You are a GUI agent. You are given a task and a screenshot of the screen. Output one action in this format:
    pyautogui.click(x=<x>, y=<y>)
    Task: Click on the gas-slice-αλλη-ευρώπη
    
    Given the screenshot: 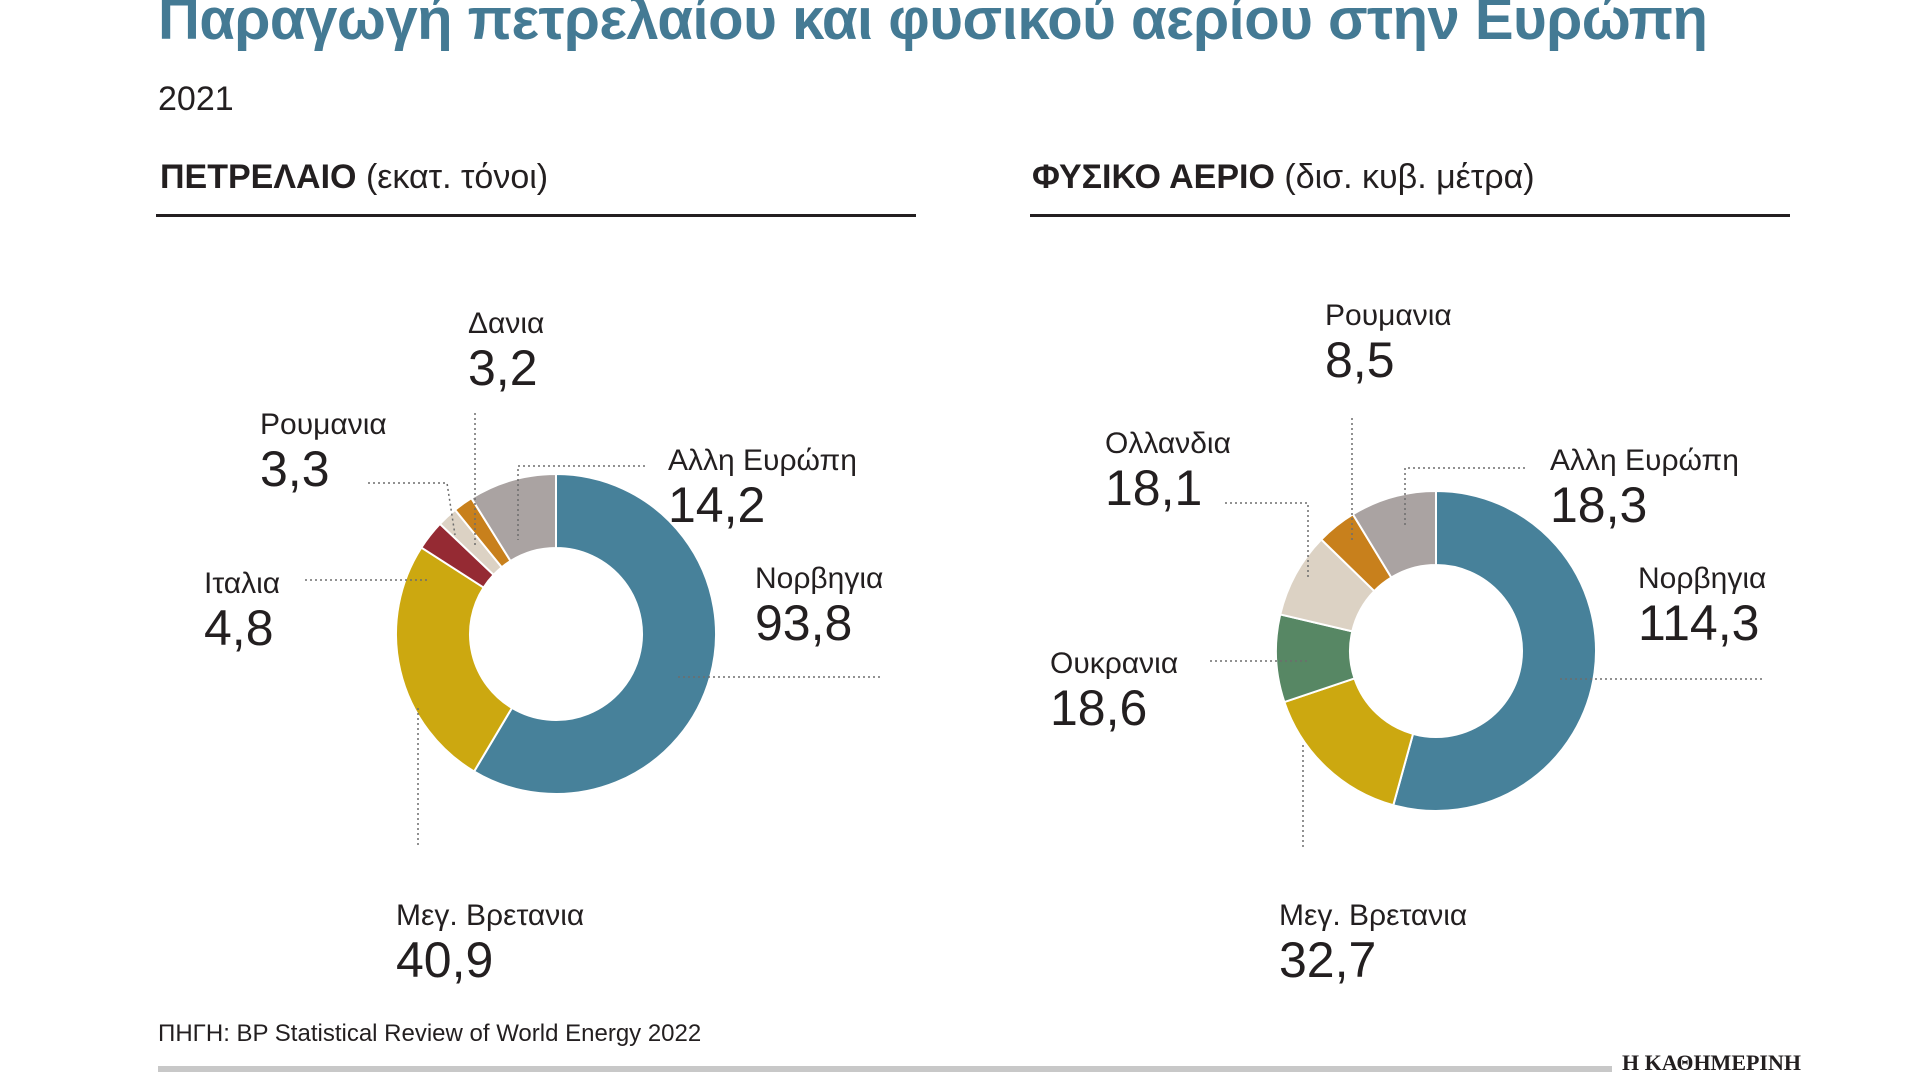 What is the action you would take?
    pyautogui.click(x=1394, y=534)
    